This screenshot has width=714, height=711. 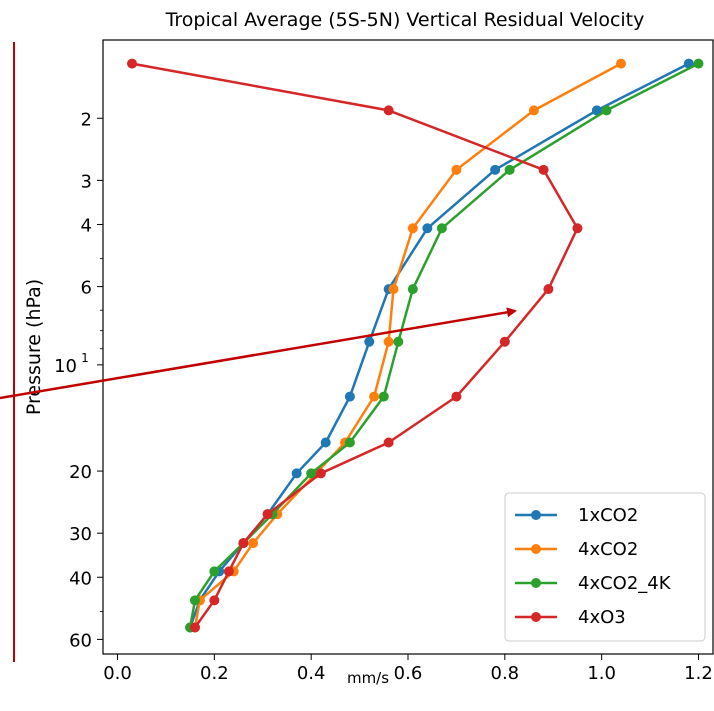 I want to click on y-tick-label: 20, so click(x=80, y=472).